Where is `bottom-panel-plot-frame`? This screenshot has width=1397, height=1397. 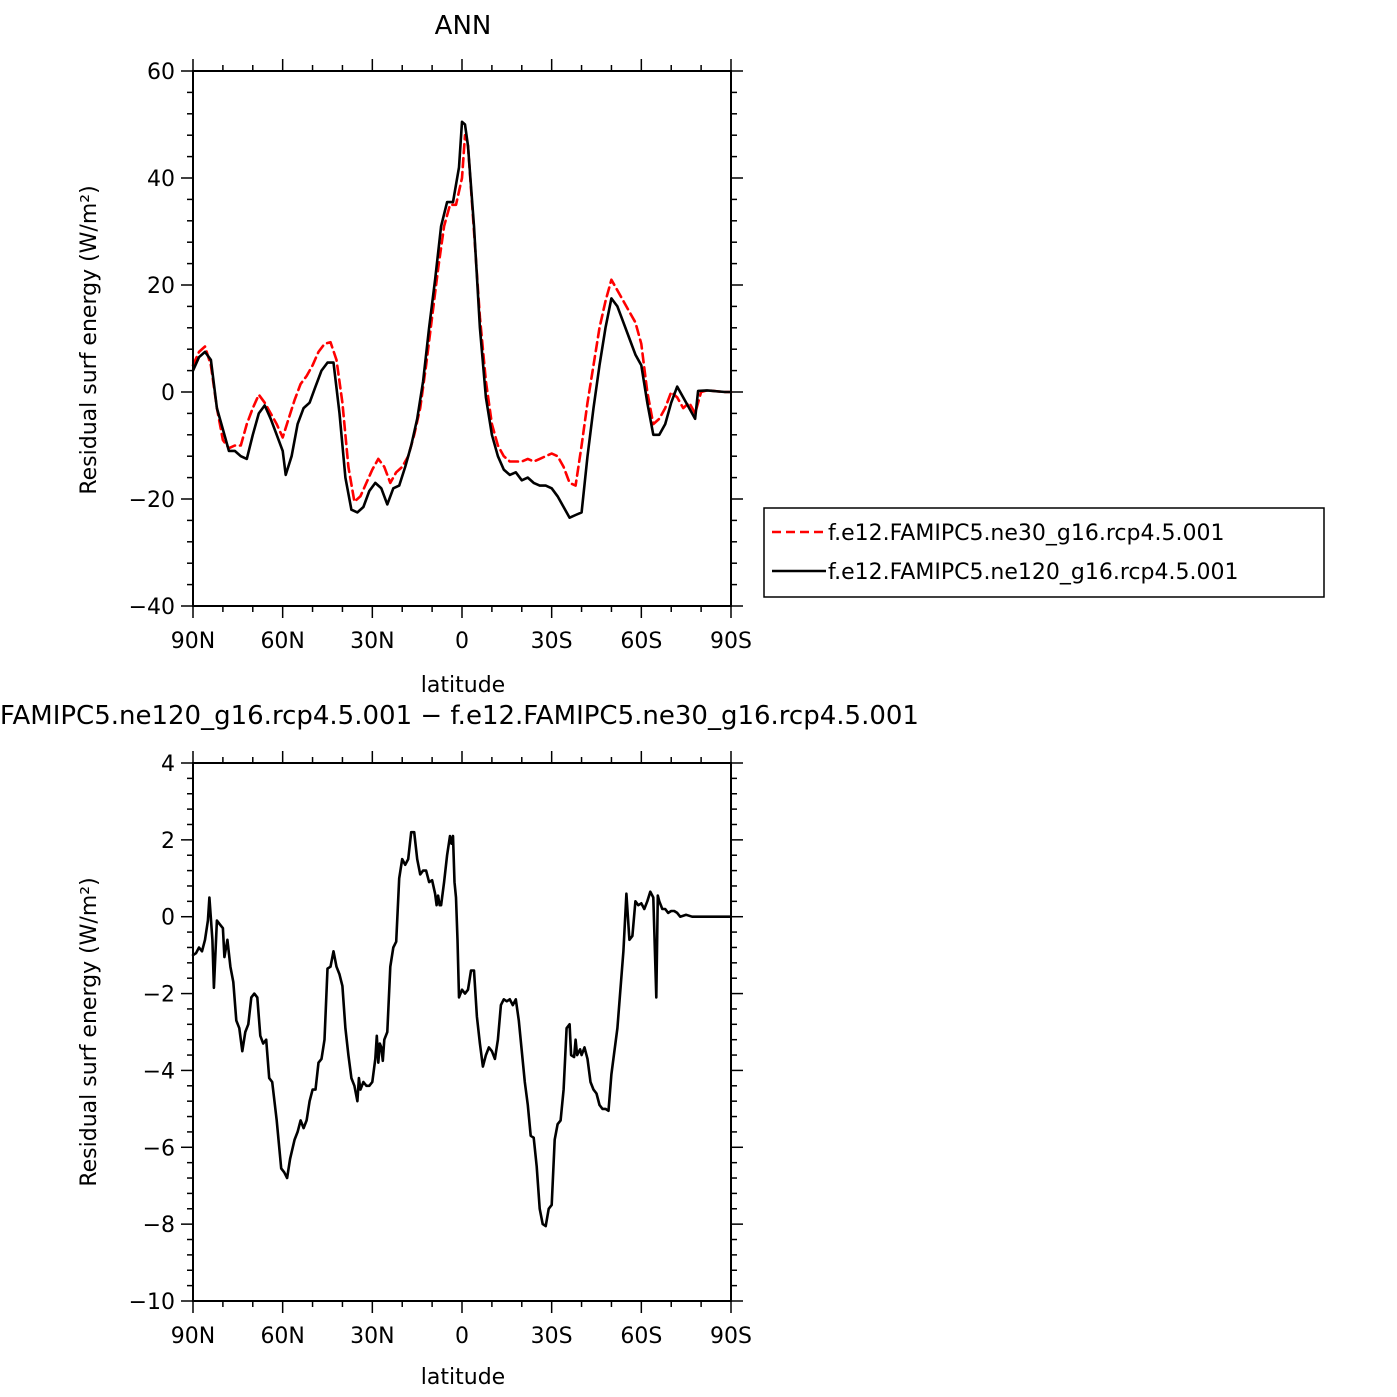
bottom-panel-plot-frame is located at coordinates (462, 1032).